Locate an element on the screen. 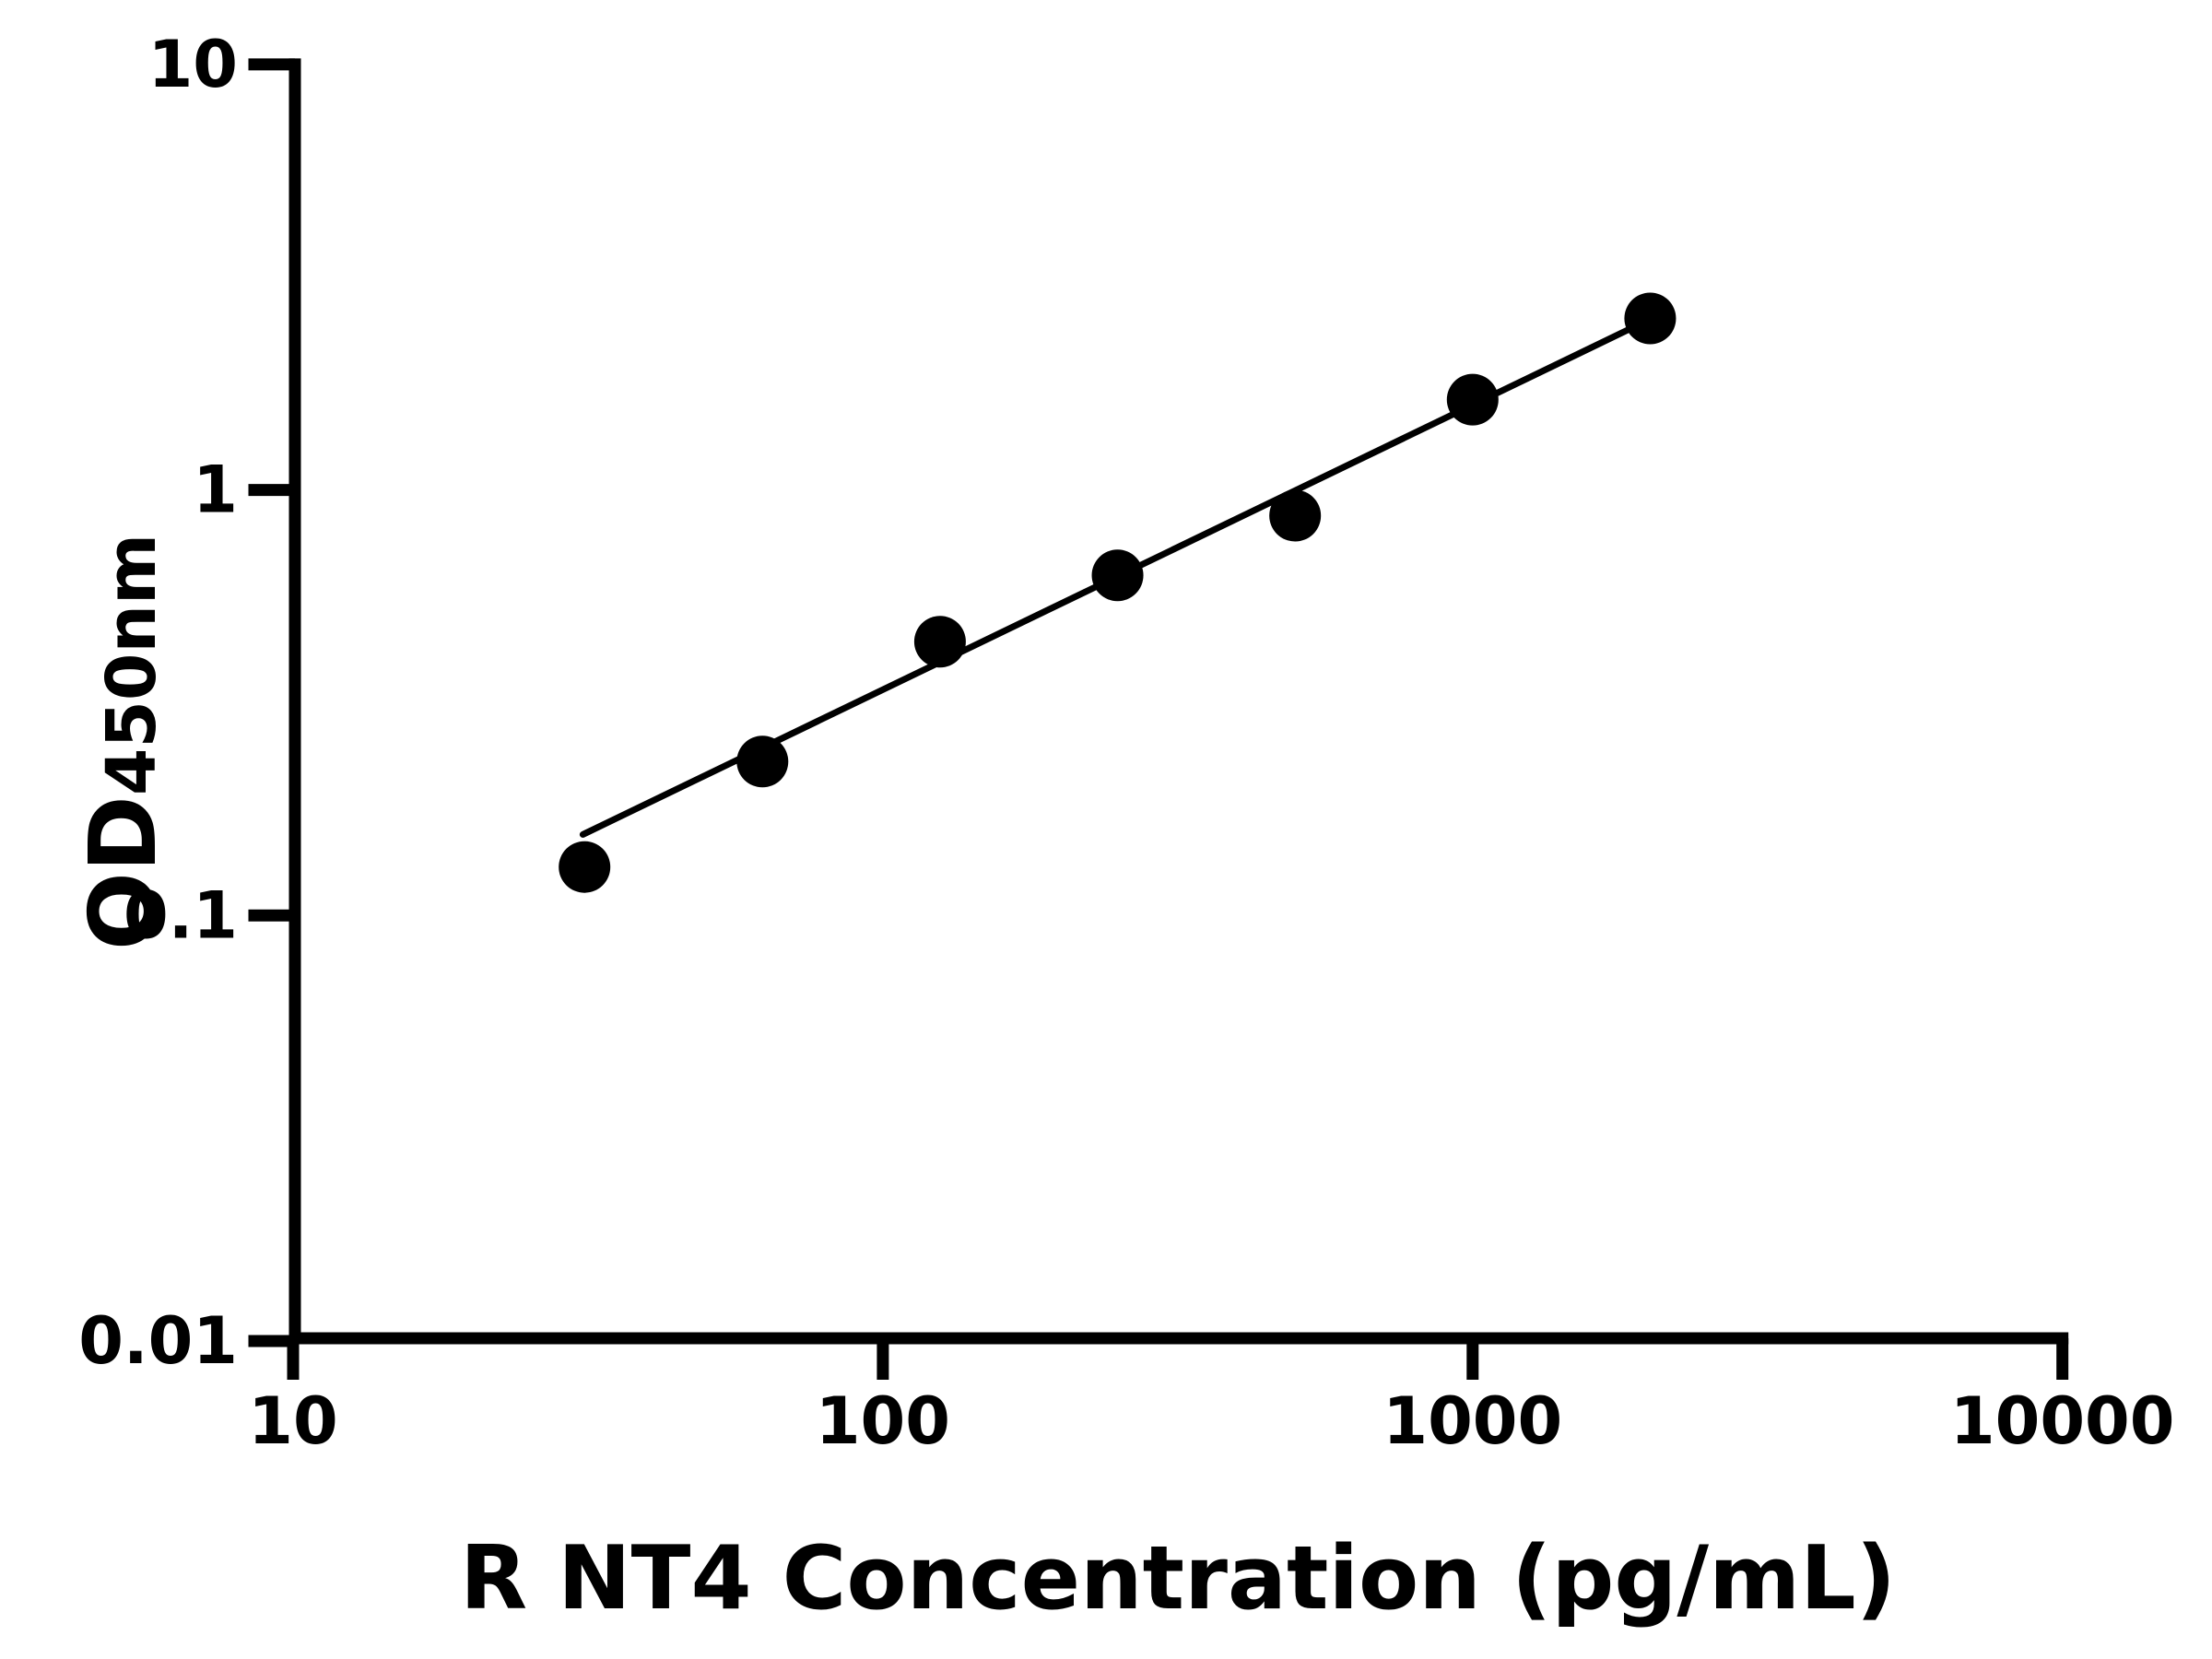 Image resolution: width=2212 pixels, height=1659 pixels. y-tick-label: 1 is located at coordinates (215, 490).